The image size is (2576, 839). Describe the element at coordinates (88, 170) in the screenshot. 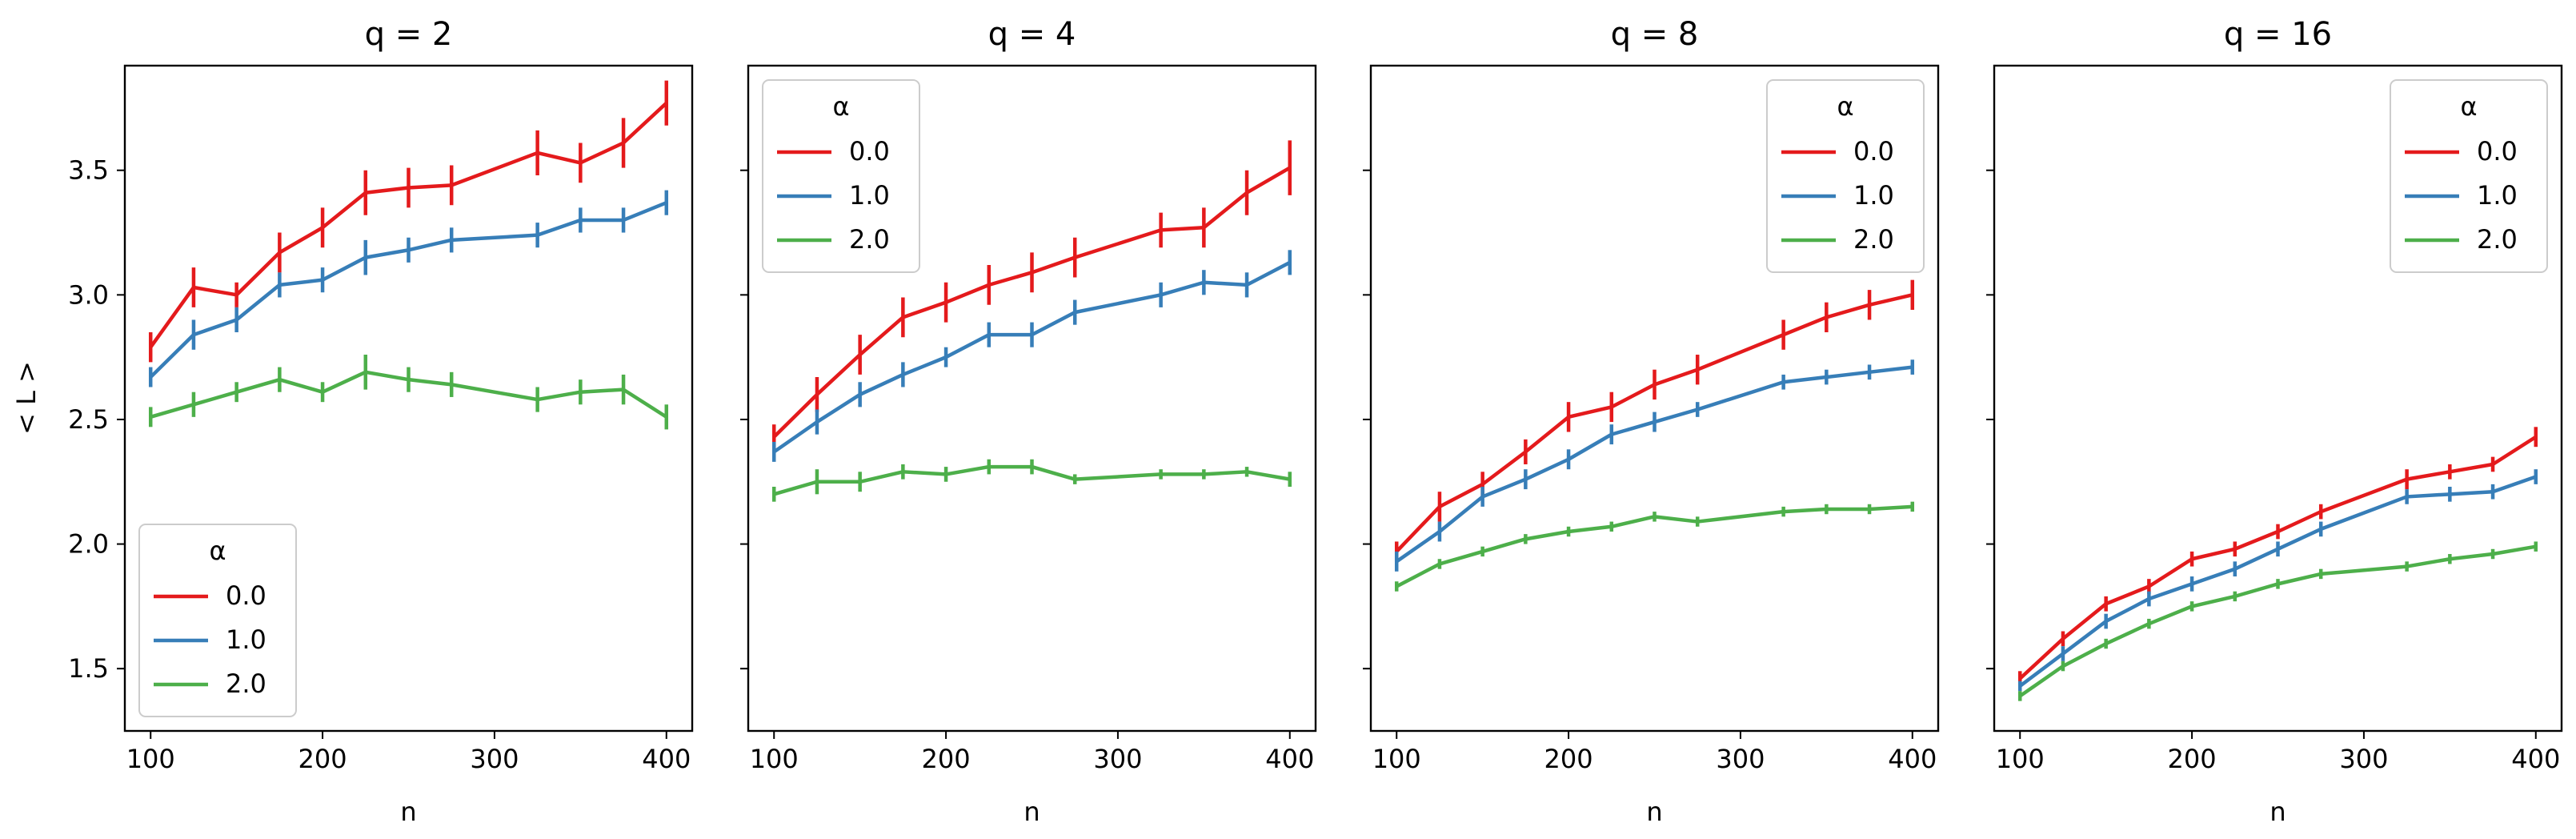

I see `y-tick-label: 3.5` at that location.